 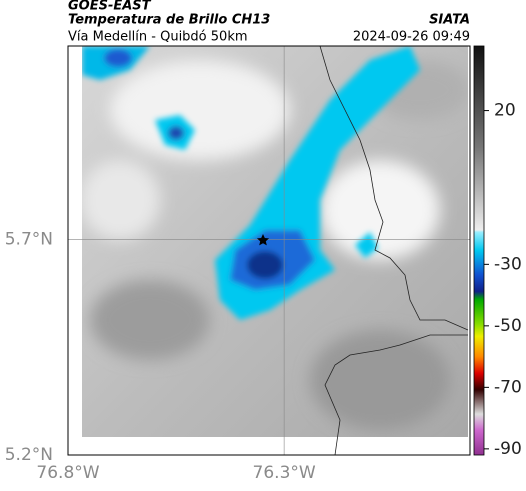 What do you see at coordinates (449, 20) in the screenshot?
I see `org: SIATA` at bounding box center [449, 20].